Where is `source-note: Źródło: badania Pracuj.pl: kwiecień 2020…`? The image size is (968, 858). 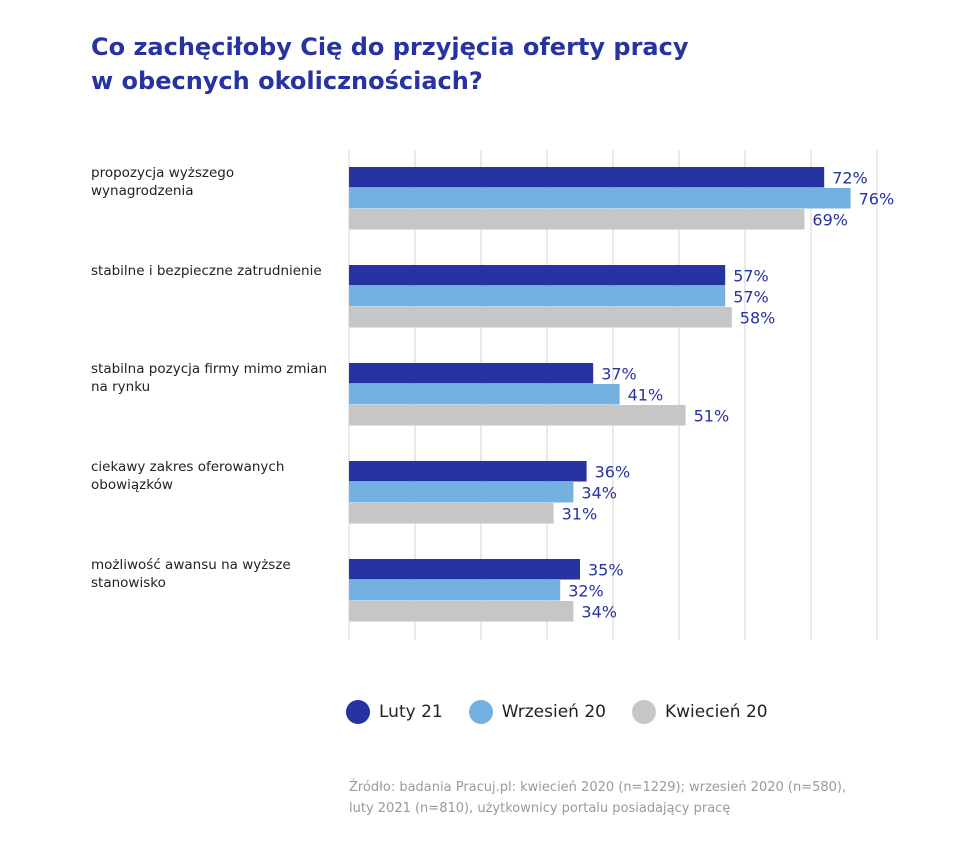 source-note: Źródło: badania Pracuj.pl: kwiecień 2020… is located at coordinates (629, 798).